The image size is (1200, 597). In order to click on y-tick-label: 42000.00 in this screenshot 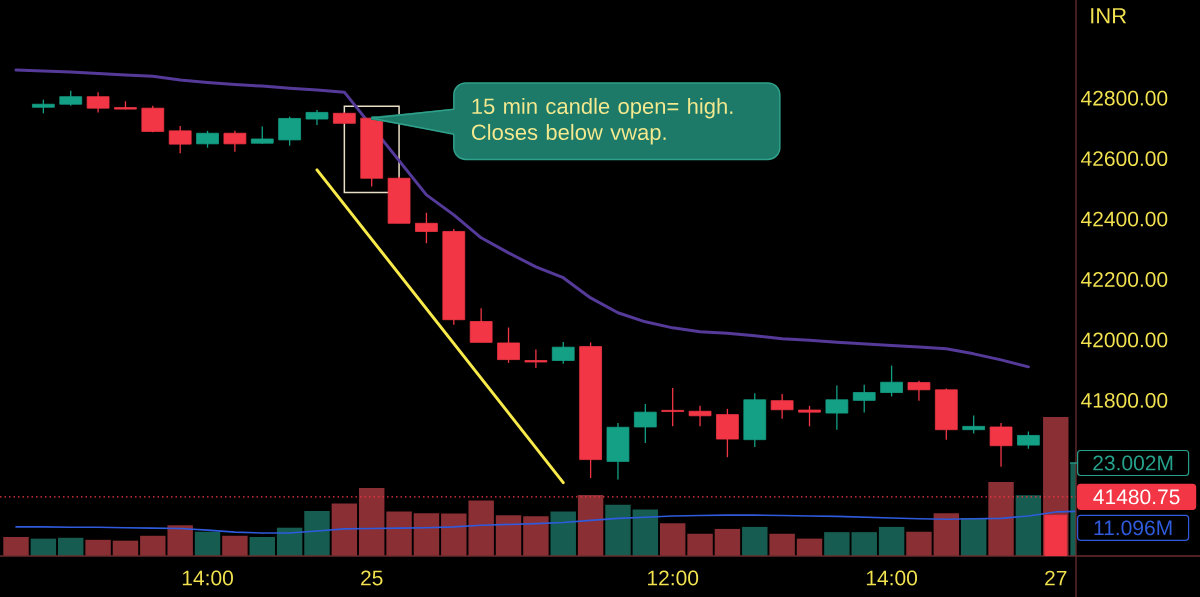, I will do `click(1124, 340)`.